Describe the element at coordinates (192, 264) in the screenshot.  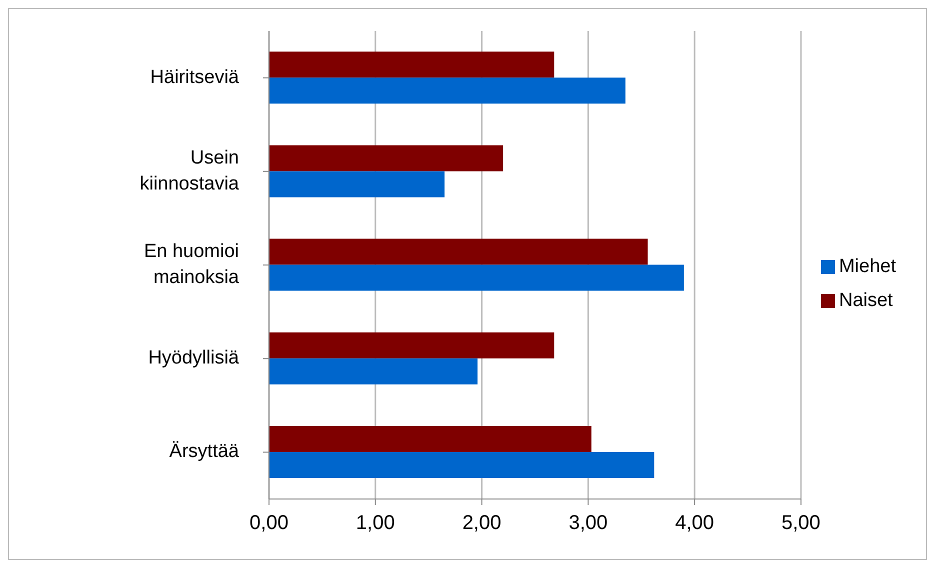
I see `y-tick-label: En huomioi mainoksia` at that location.